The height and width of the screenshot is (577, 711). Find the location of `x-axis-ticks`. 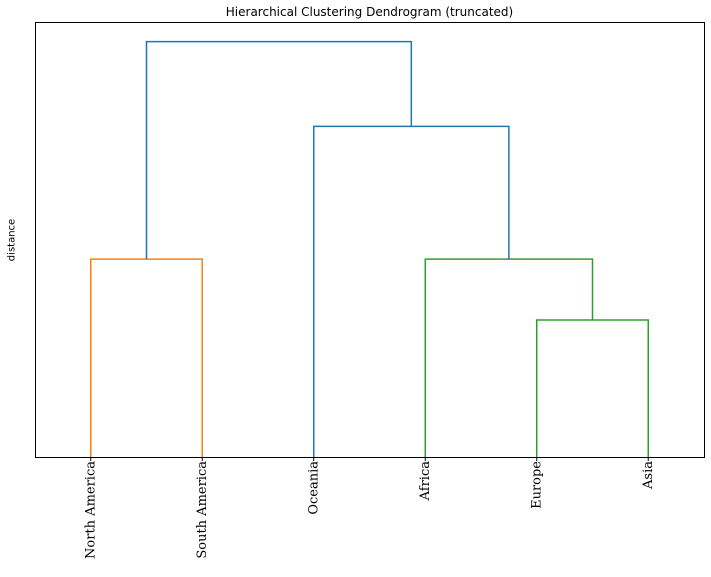

x-axis-ticks is located at coordinates (369, 459).